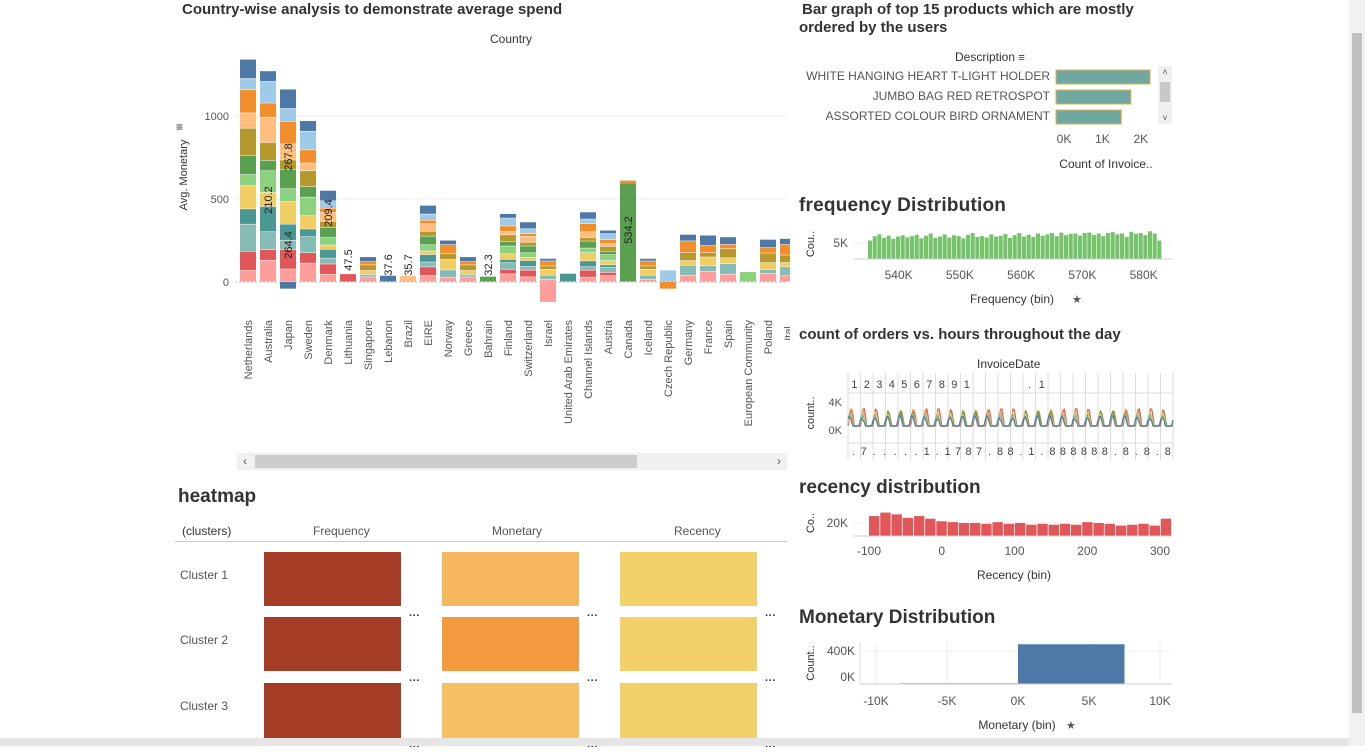 This screenshot has width=1365, height=753. I want to click on products-scroll-thumb, so click(1165, 92).